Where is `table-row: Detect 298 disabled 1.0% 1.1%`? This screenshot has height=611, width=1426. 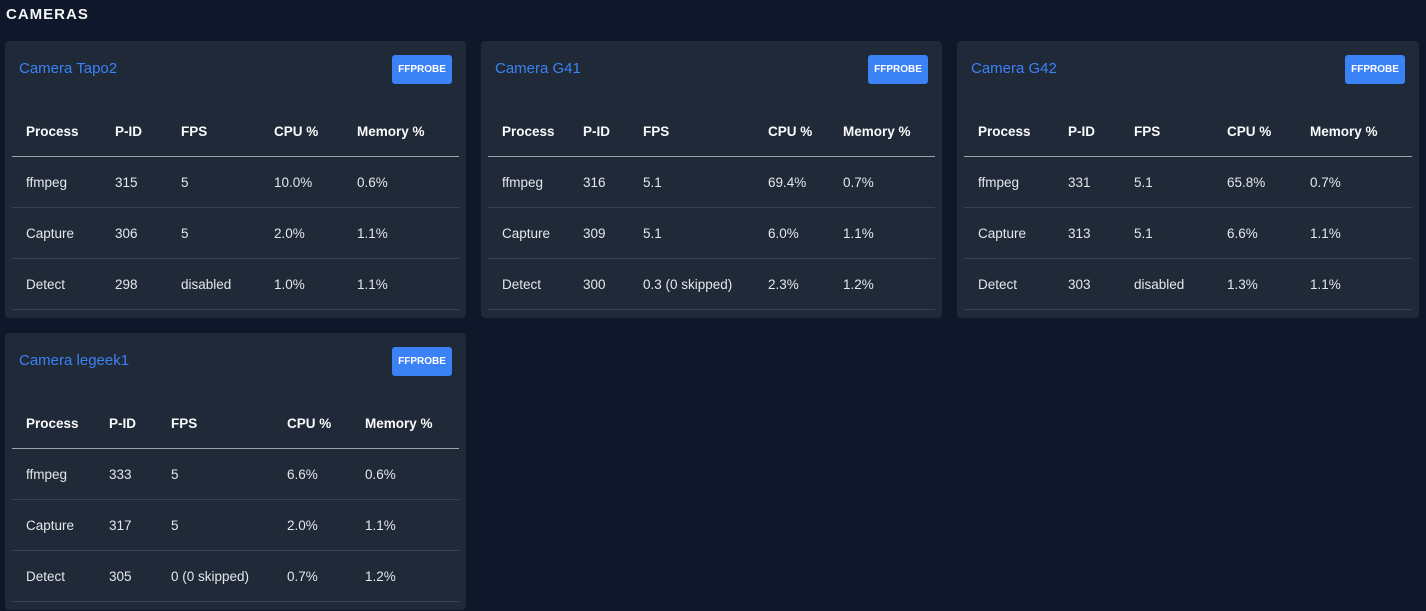
table-row: Detect 298 disabled 1.0% 1.1% is located at coordinates (235, 284).